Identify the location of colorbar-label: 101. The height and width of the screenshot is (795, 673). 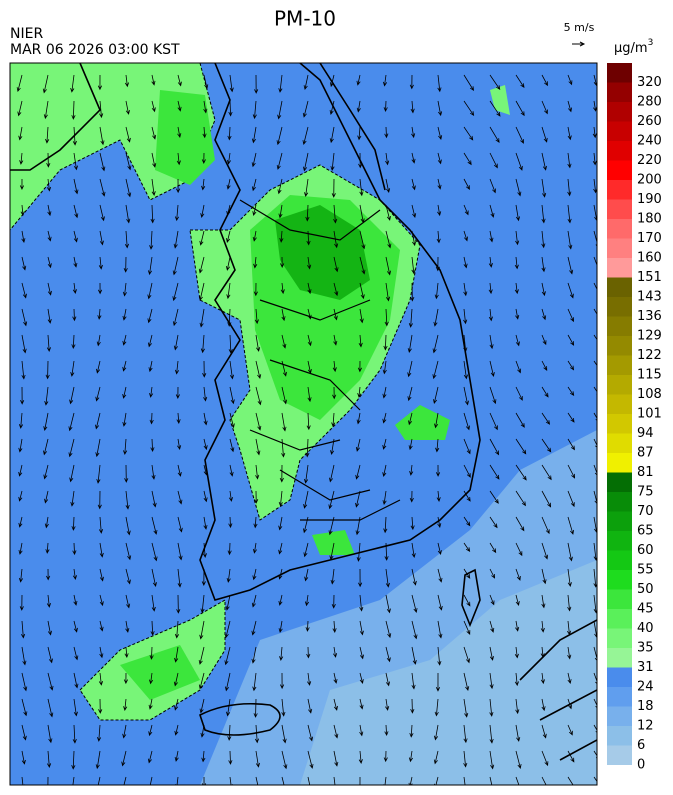
(649, 414).